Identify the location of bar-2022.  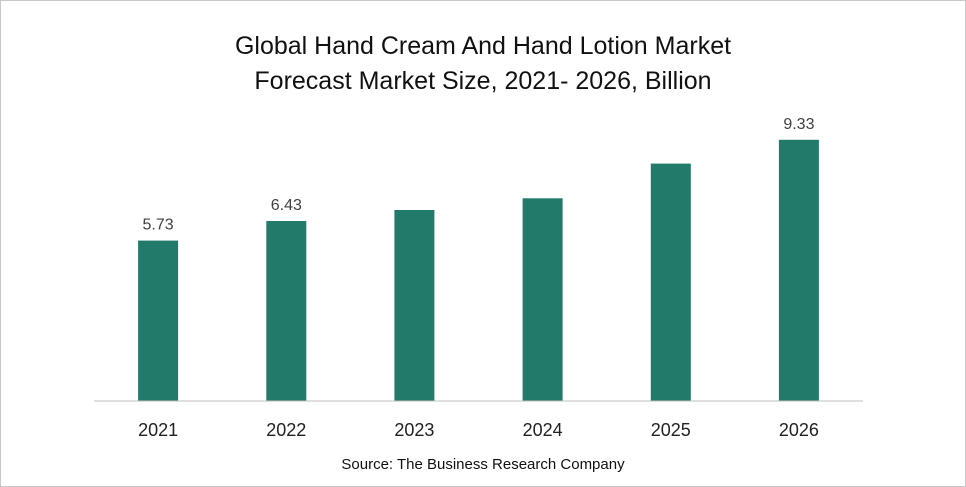
(286, 311).